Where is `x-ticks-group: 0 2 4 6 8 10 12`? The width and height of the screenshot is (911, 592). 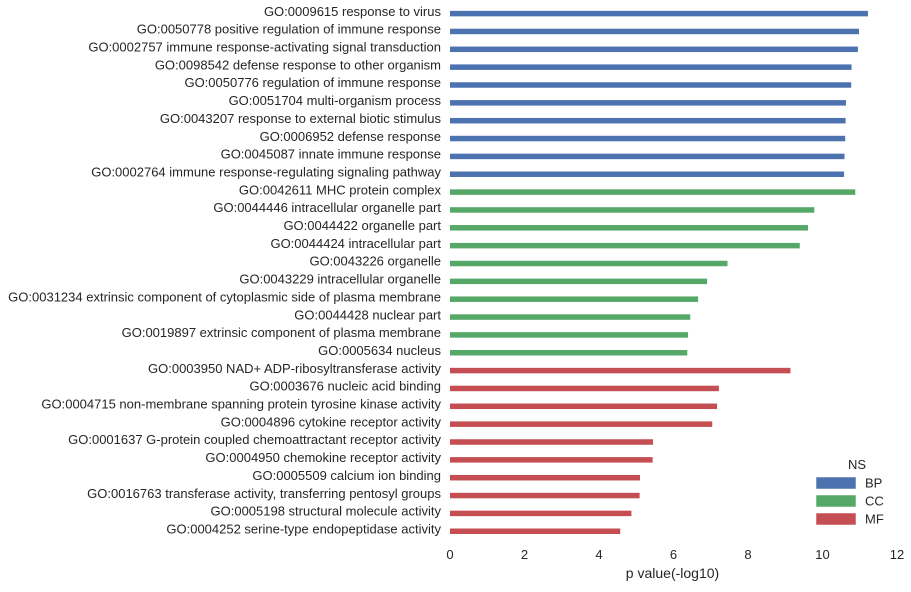
x-ticks-group: 0 2 4 6 8 10 12 is located at coordinates (675, 554).